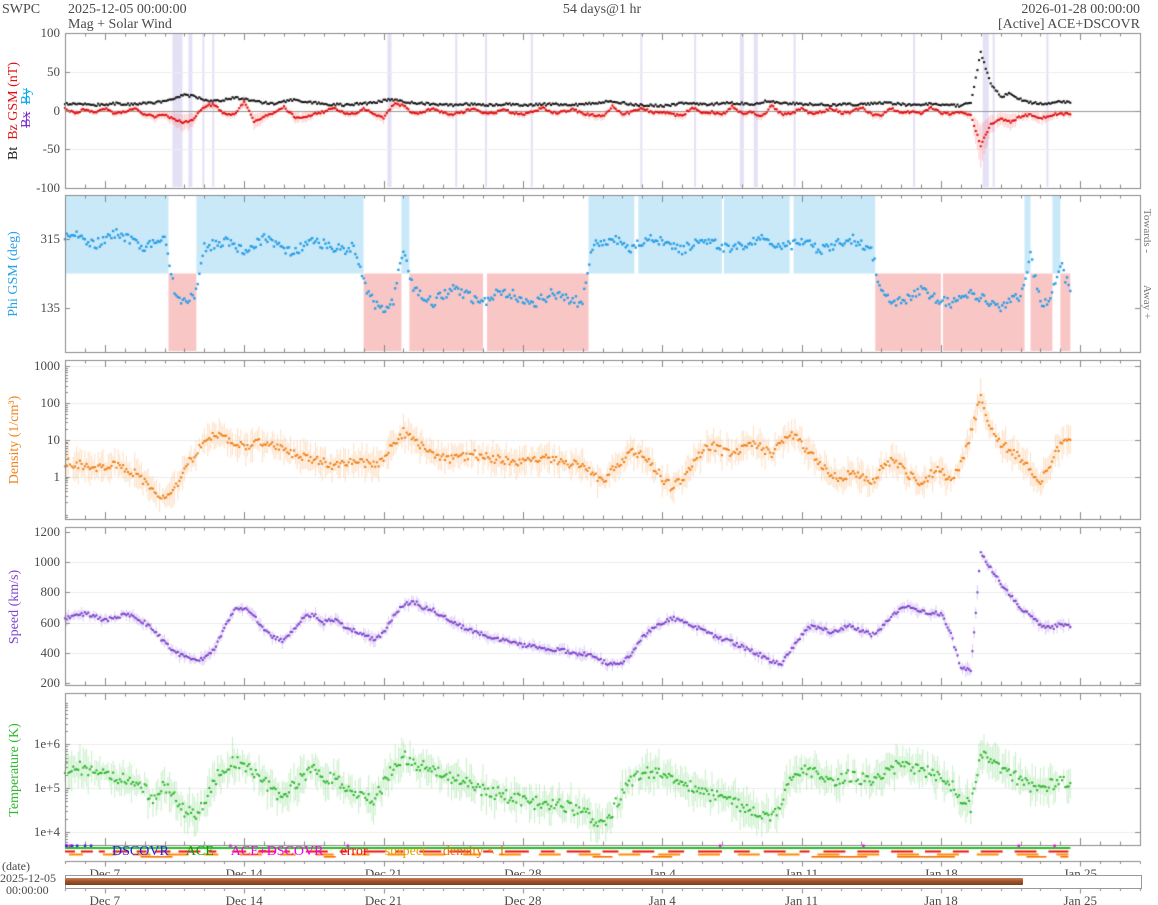 The image size is (1158, 905). Describe the element at coordinates (50, 592) in the screenshot. I see `y-tick-speed-800: 800` at that location.